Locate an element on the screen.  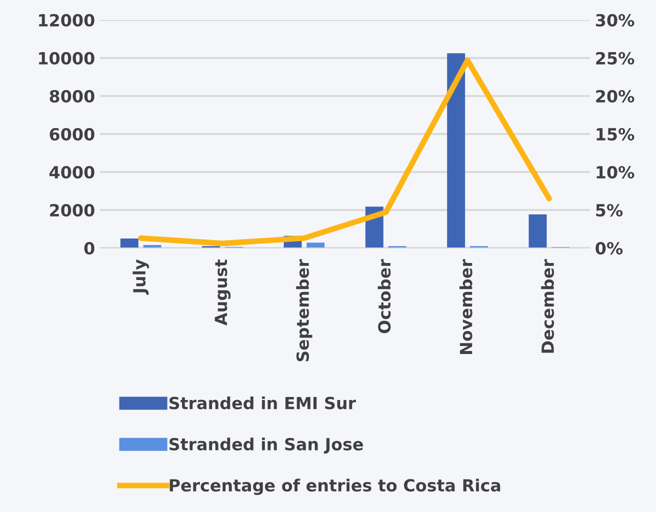
y-tick-label: 8000 is located at coordinates (72, 96).